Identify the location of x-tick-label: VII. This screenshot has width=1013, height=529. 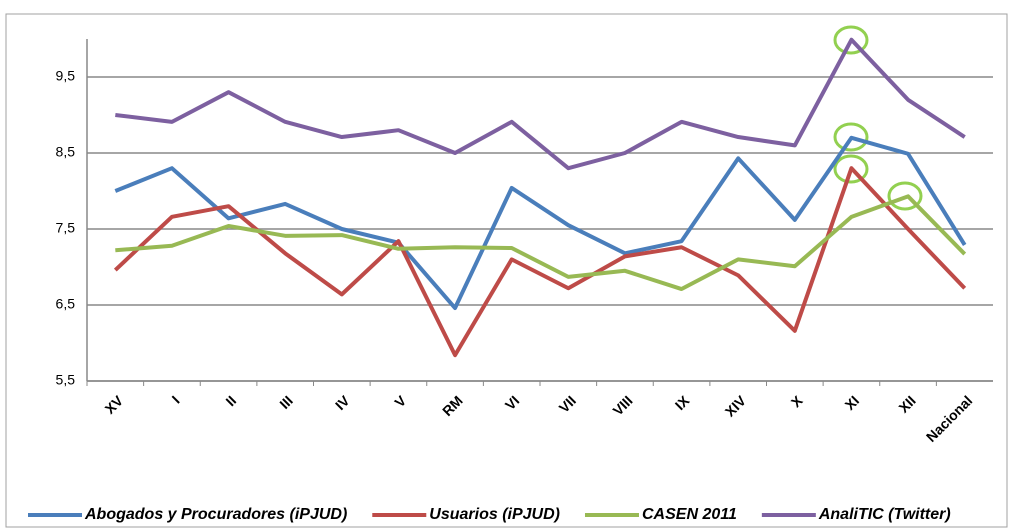
(567, 403).